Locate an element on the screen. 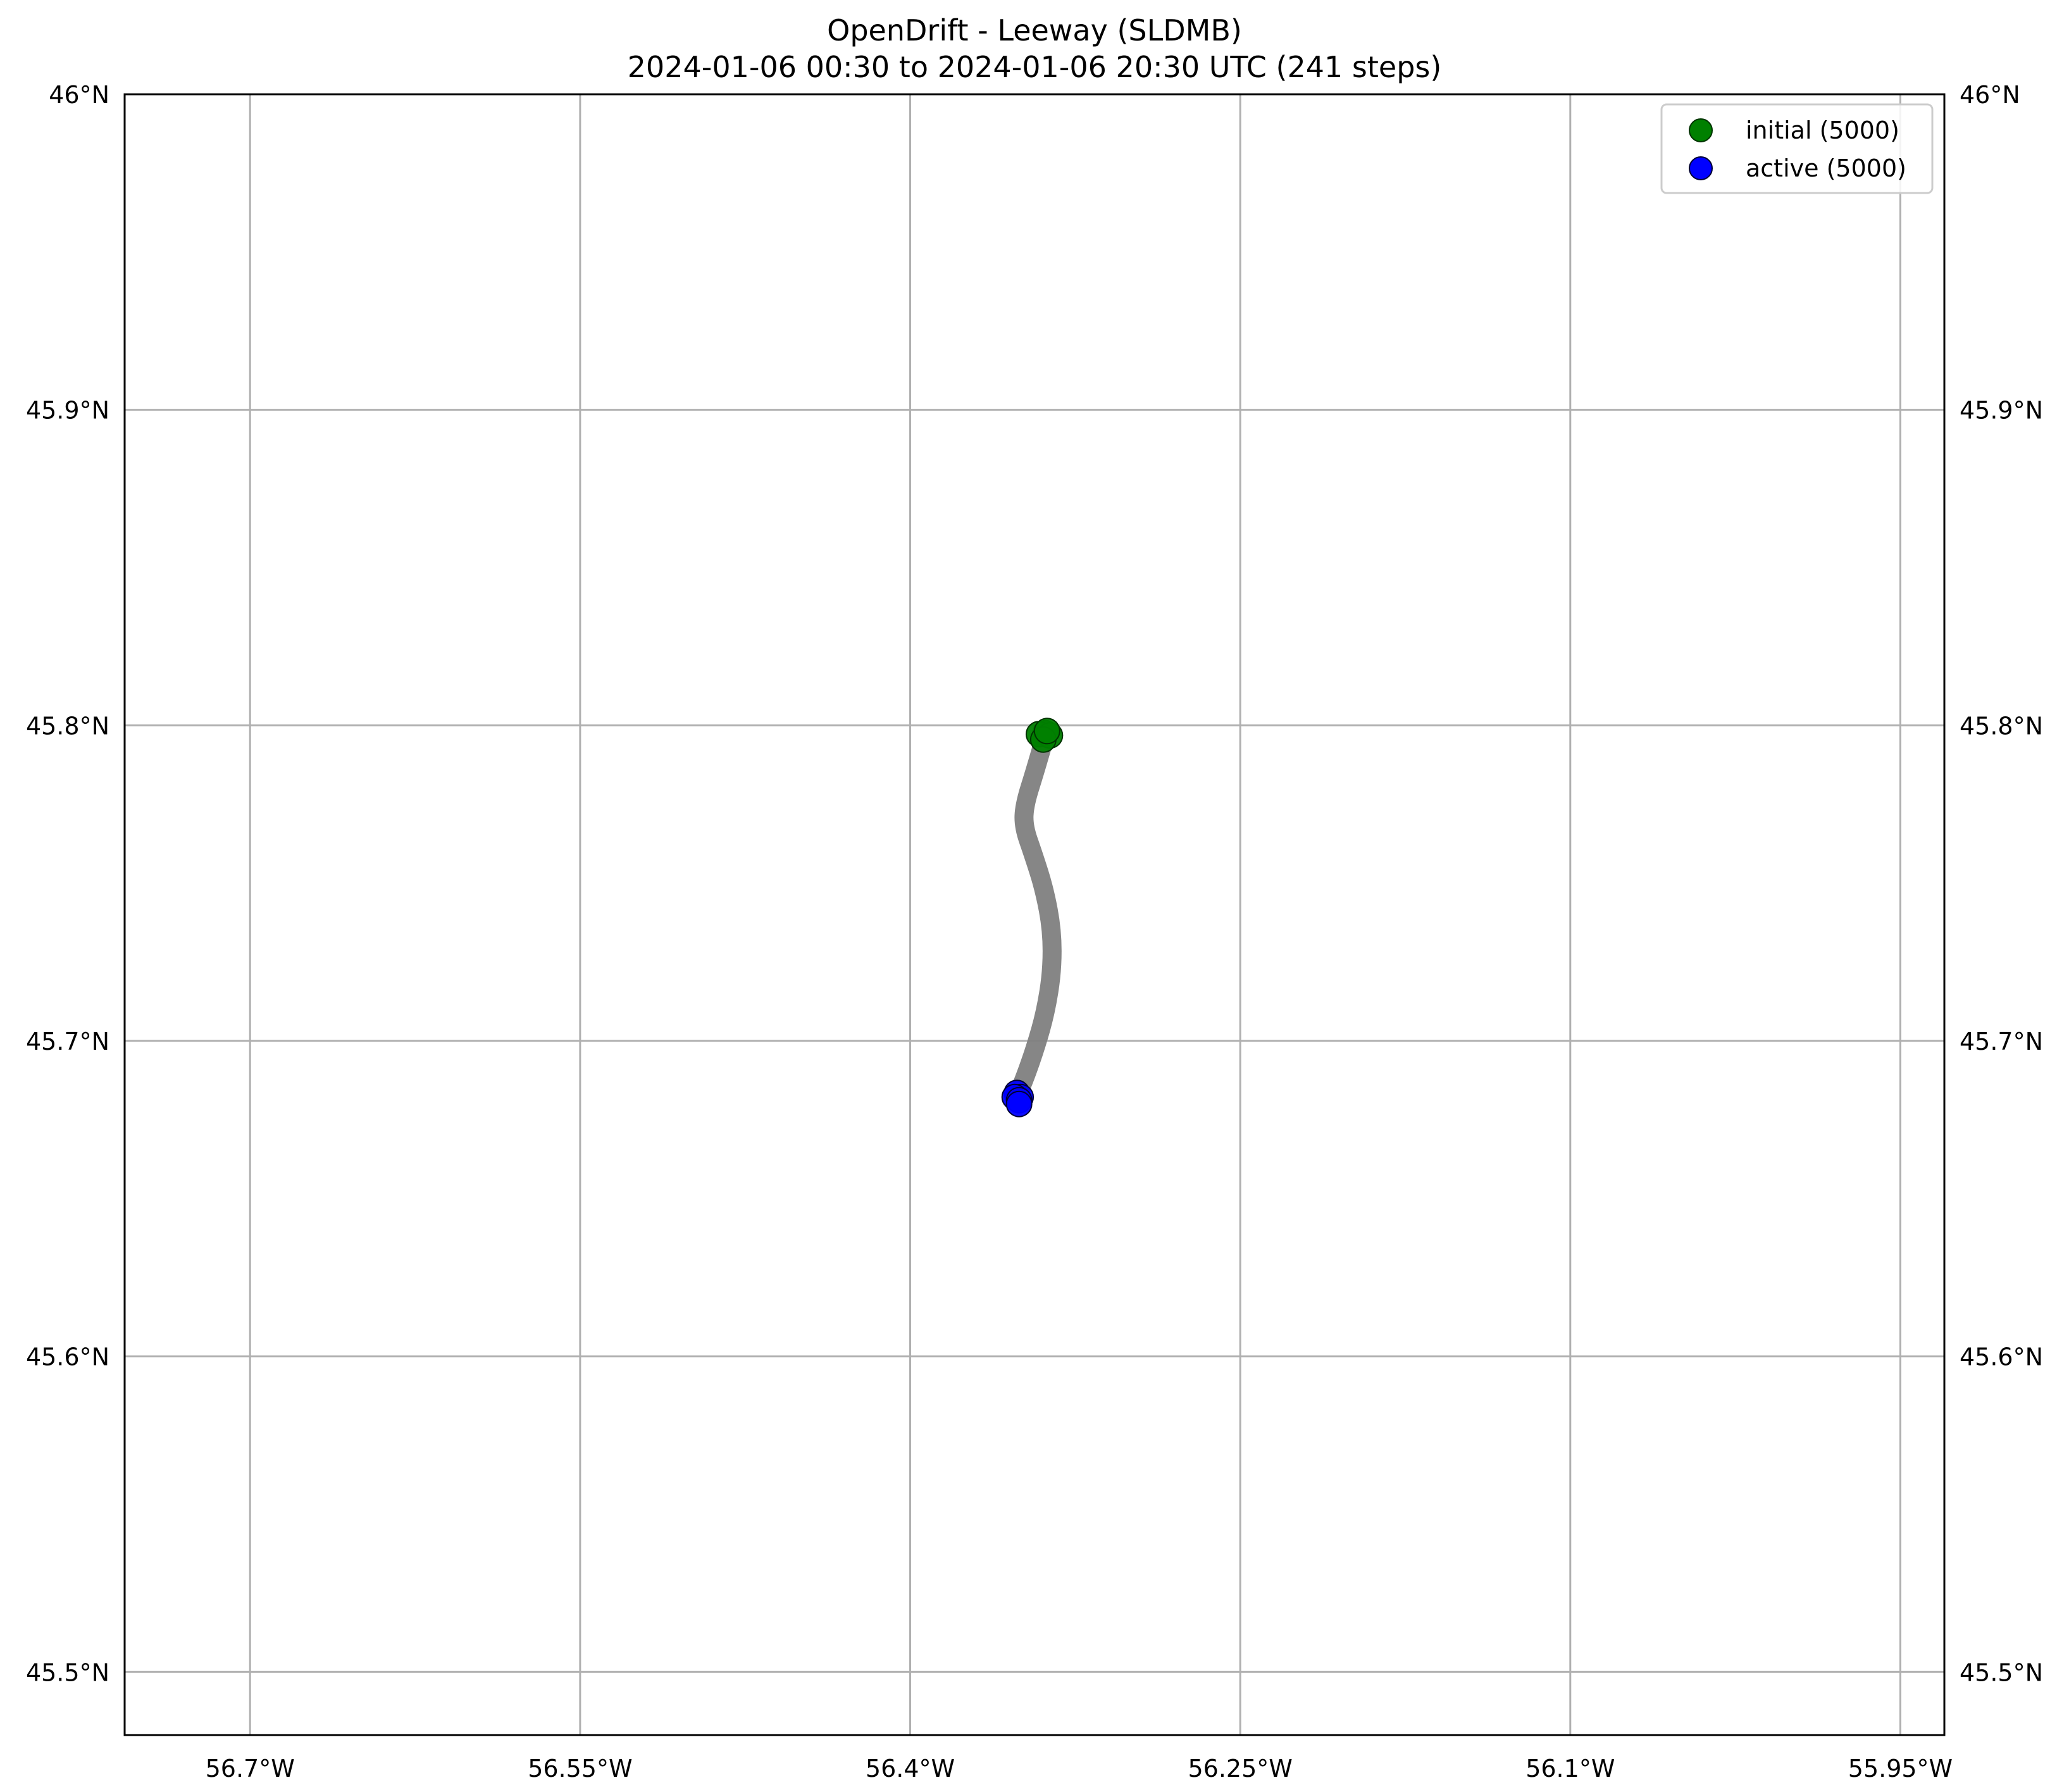 Image resolution: width=2069 pixels, height=1792 pixels. y-tick-label-left: 45.8°N is located at coordinates (67, 726).